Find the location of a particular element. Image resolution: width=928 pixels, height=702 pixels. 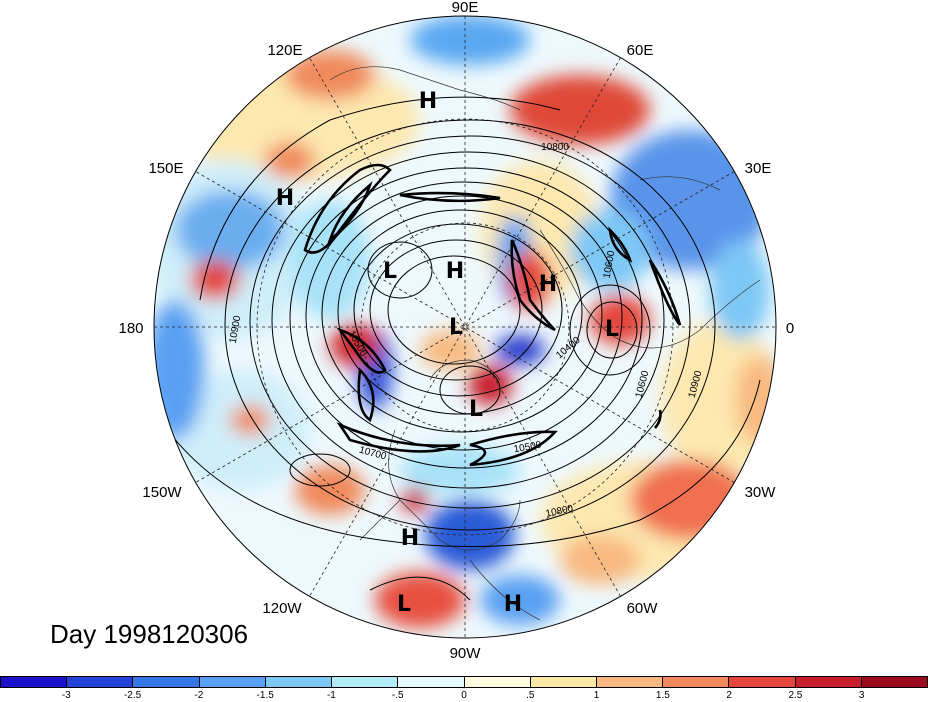

lon-label-150e: 150E is located at coordinates (165, 168).